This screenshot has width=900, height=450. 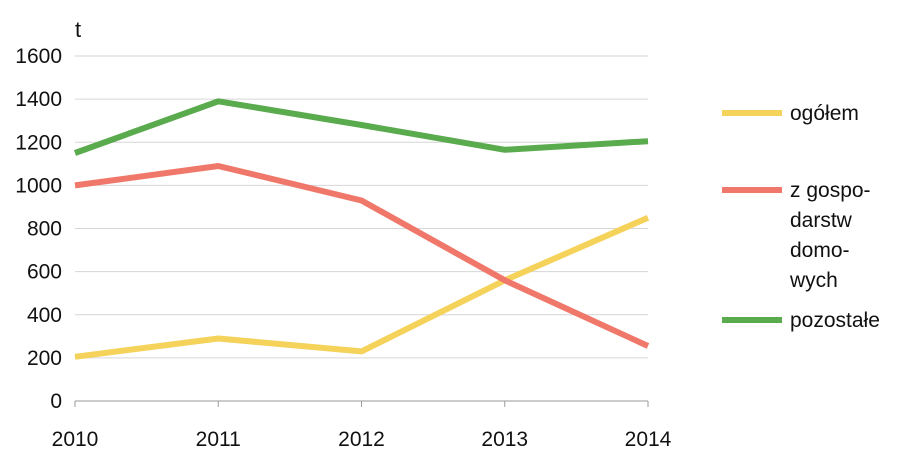 What do you see at coordinates (361, 439) in the screenshot?
I see `x-tick-label: 2012` at bounding box center [361, 439].